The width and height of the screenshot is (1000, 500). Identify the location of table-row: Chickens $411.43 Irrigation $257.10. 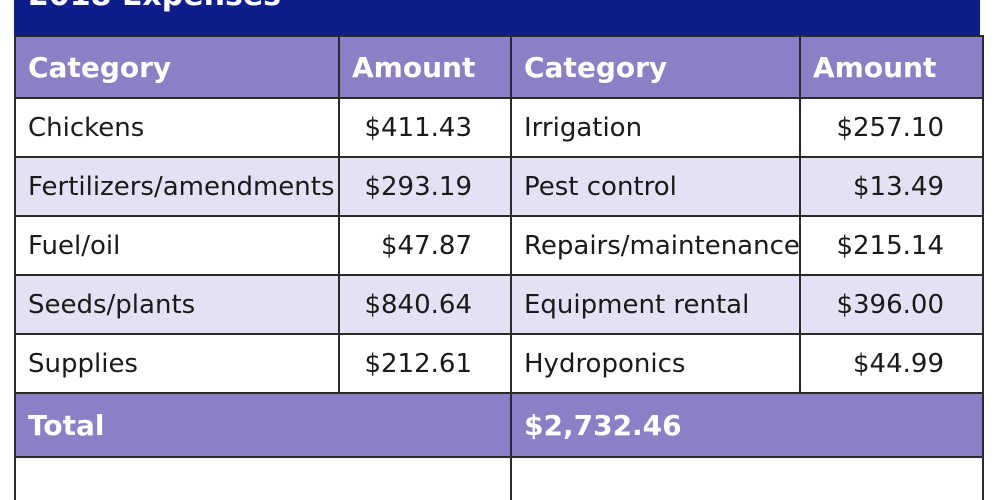
(499, 127).